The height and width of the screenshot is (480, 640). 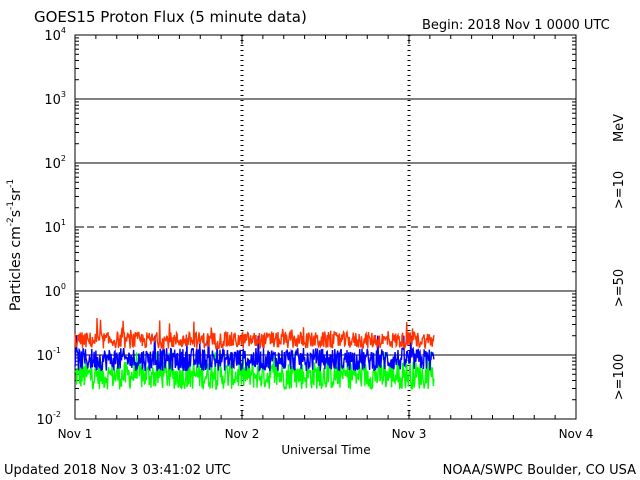 I want to click on y-tick-label: 10², so click(x=55, y=163).